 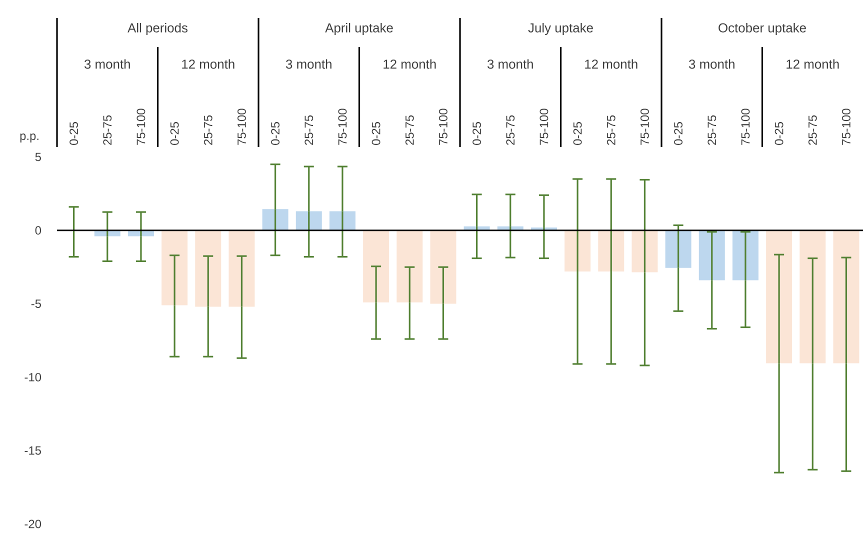 I want to click on y-tick-label: 5, so click(x=38, y=157).